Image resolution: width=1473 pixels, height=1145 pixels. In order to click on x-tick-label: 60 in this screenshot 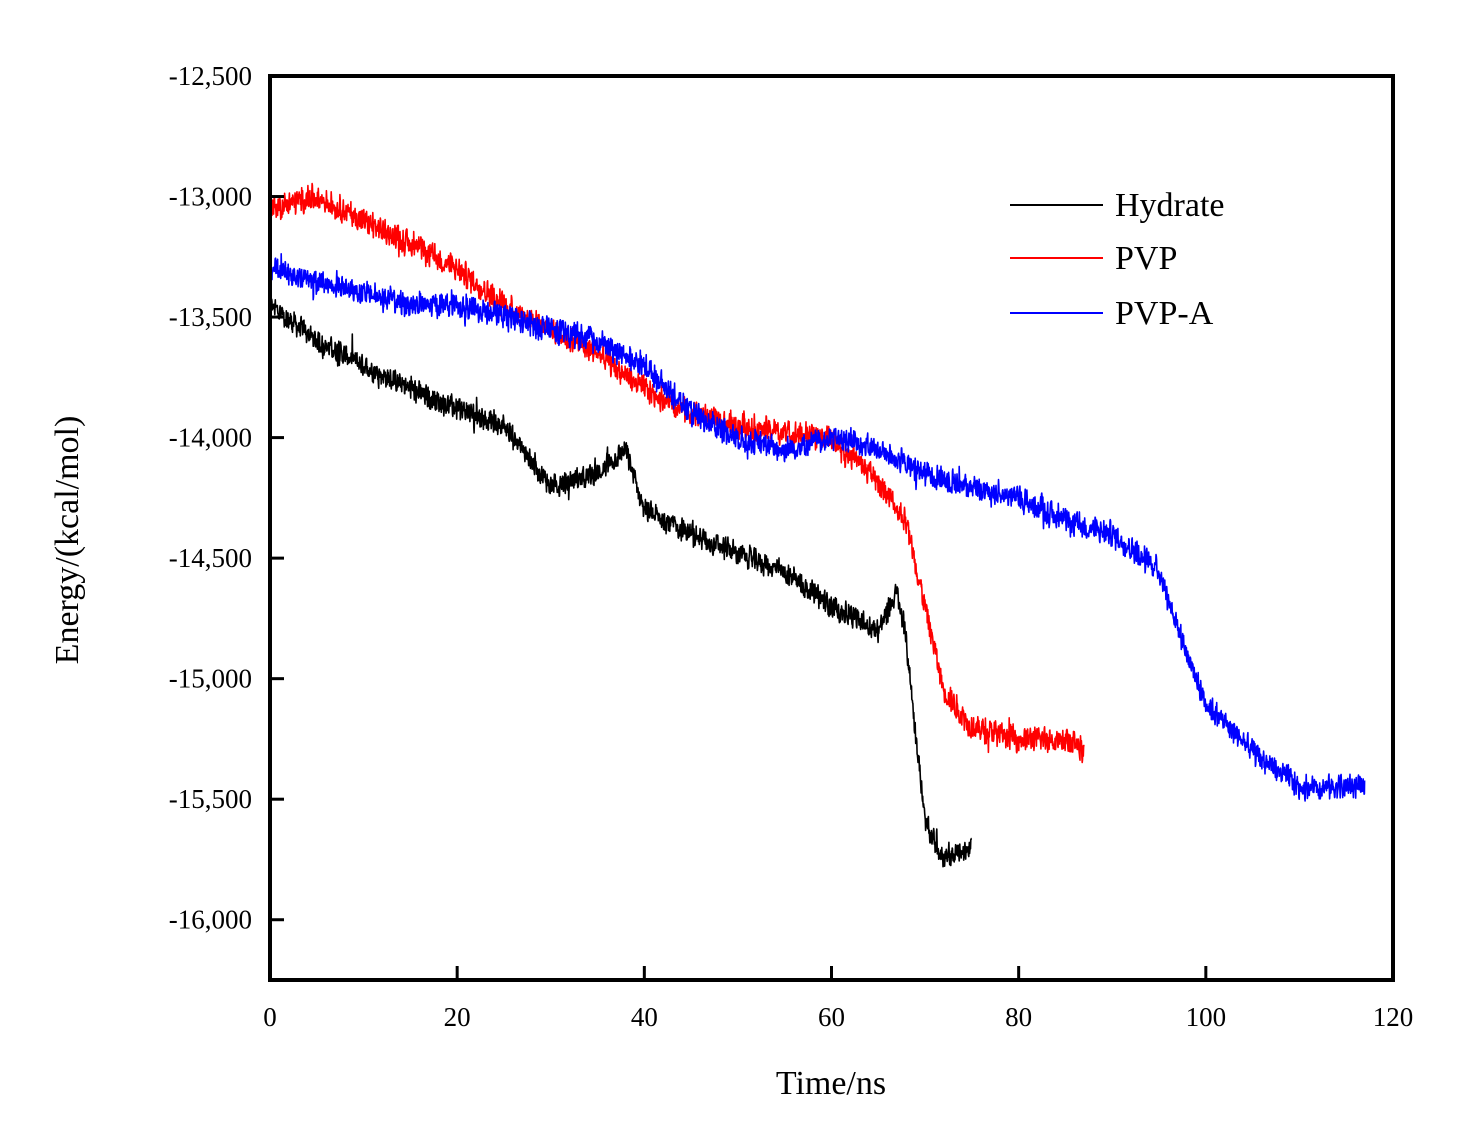, I will do `click(831, 1017)`.